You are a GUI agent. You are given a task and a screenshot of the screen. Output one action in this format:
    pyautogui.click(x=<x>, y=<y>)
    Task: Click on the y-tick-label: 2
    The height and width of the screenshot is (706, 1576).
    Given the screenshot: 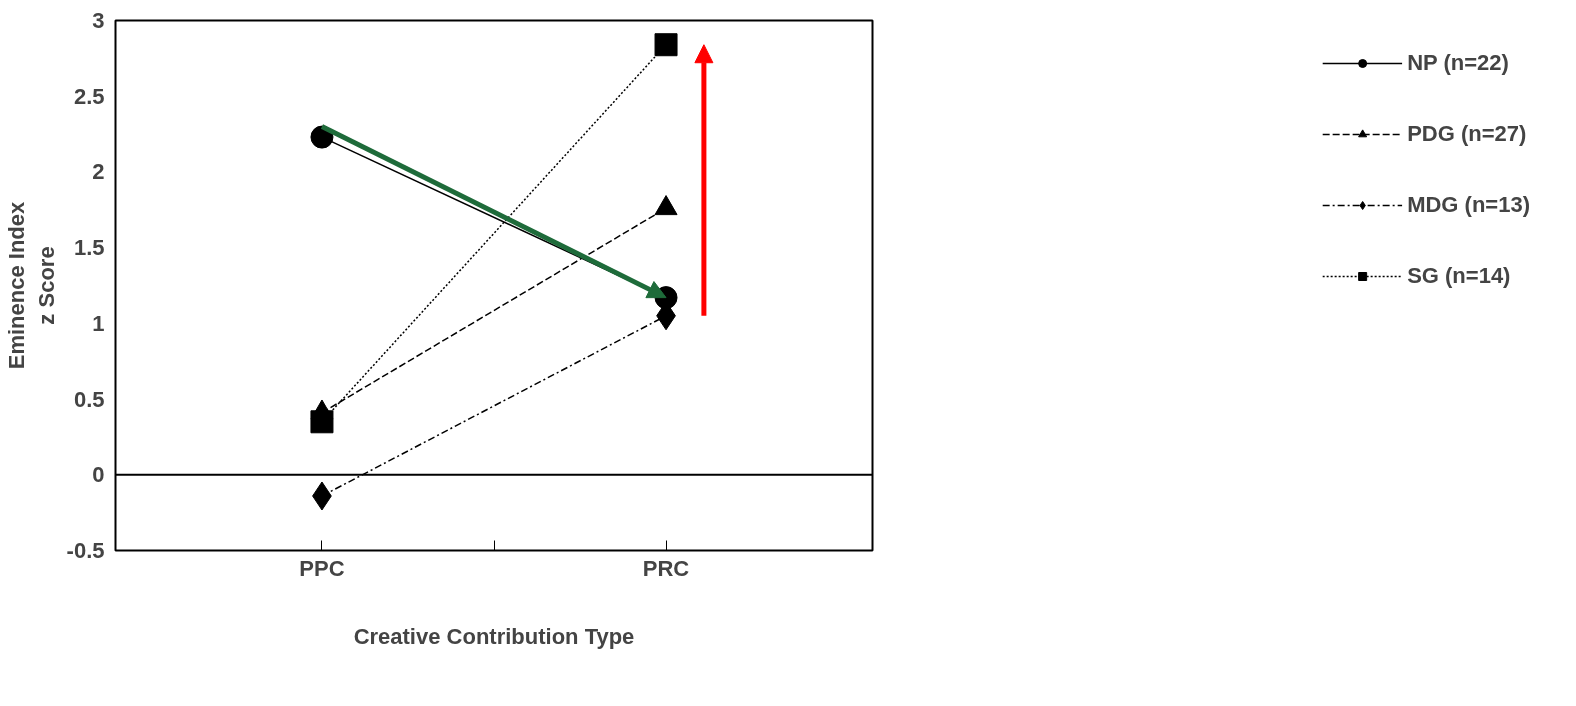 What is the action you would take?
    pyautogui.click(x=98, y=172)
    